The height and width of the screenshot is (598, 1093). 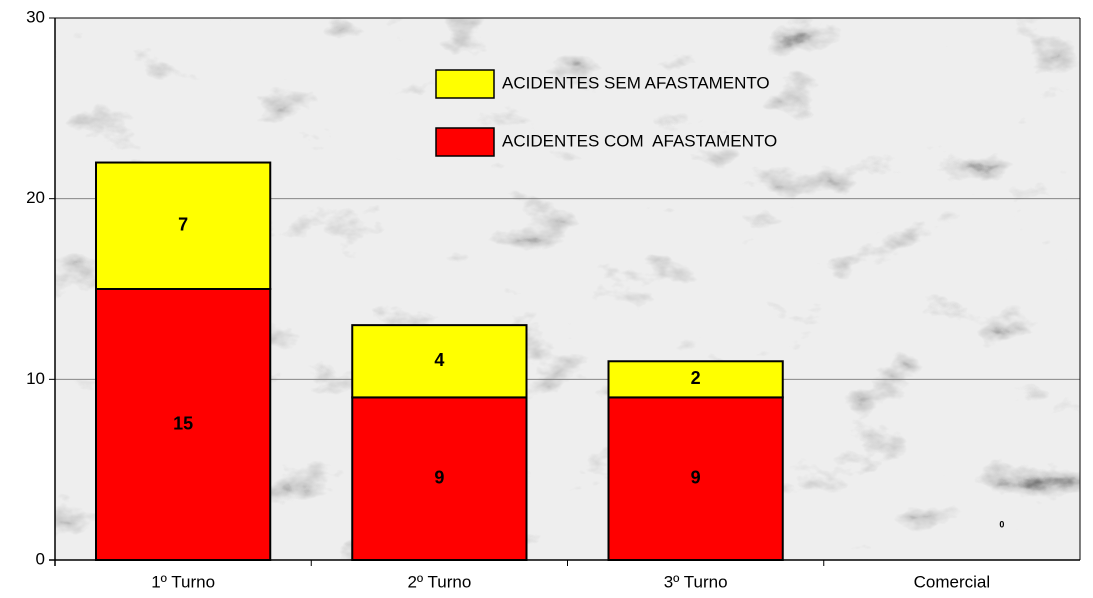 I want to click on x-tick-label: Comercial, so click(x=952, y=581).